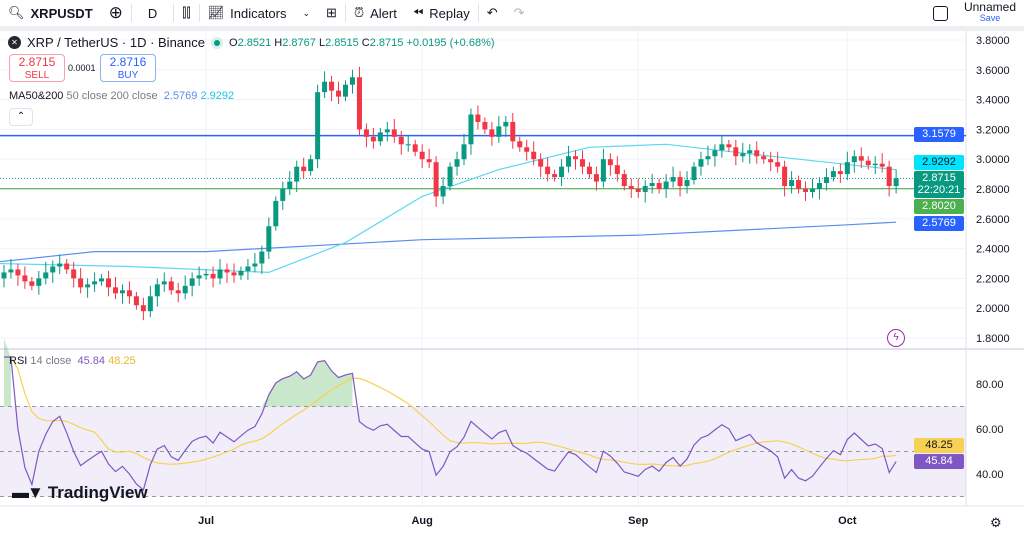  Describe the element at coordinates (216, 12) in the screenshot. I see `indicators-icon: 📈︎` at that location.